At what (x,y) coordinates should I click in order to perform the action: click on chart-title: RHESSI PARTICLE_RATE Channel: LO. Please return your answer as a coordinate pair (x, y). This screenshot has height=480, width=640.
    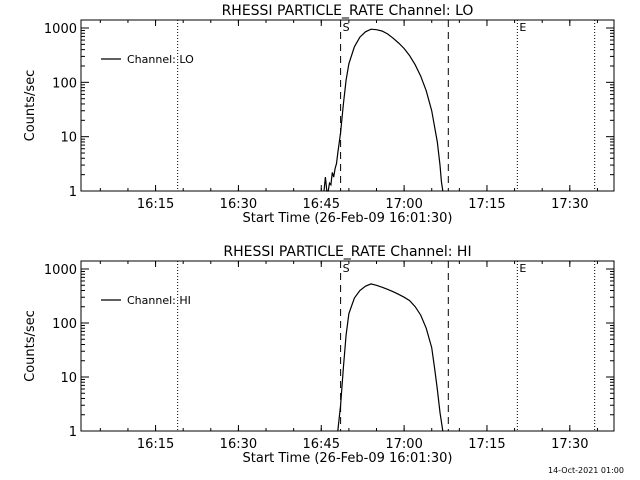
    Looking at the image, I should click on (348, 11).